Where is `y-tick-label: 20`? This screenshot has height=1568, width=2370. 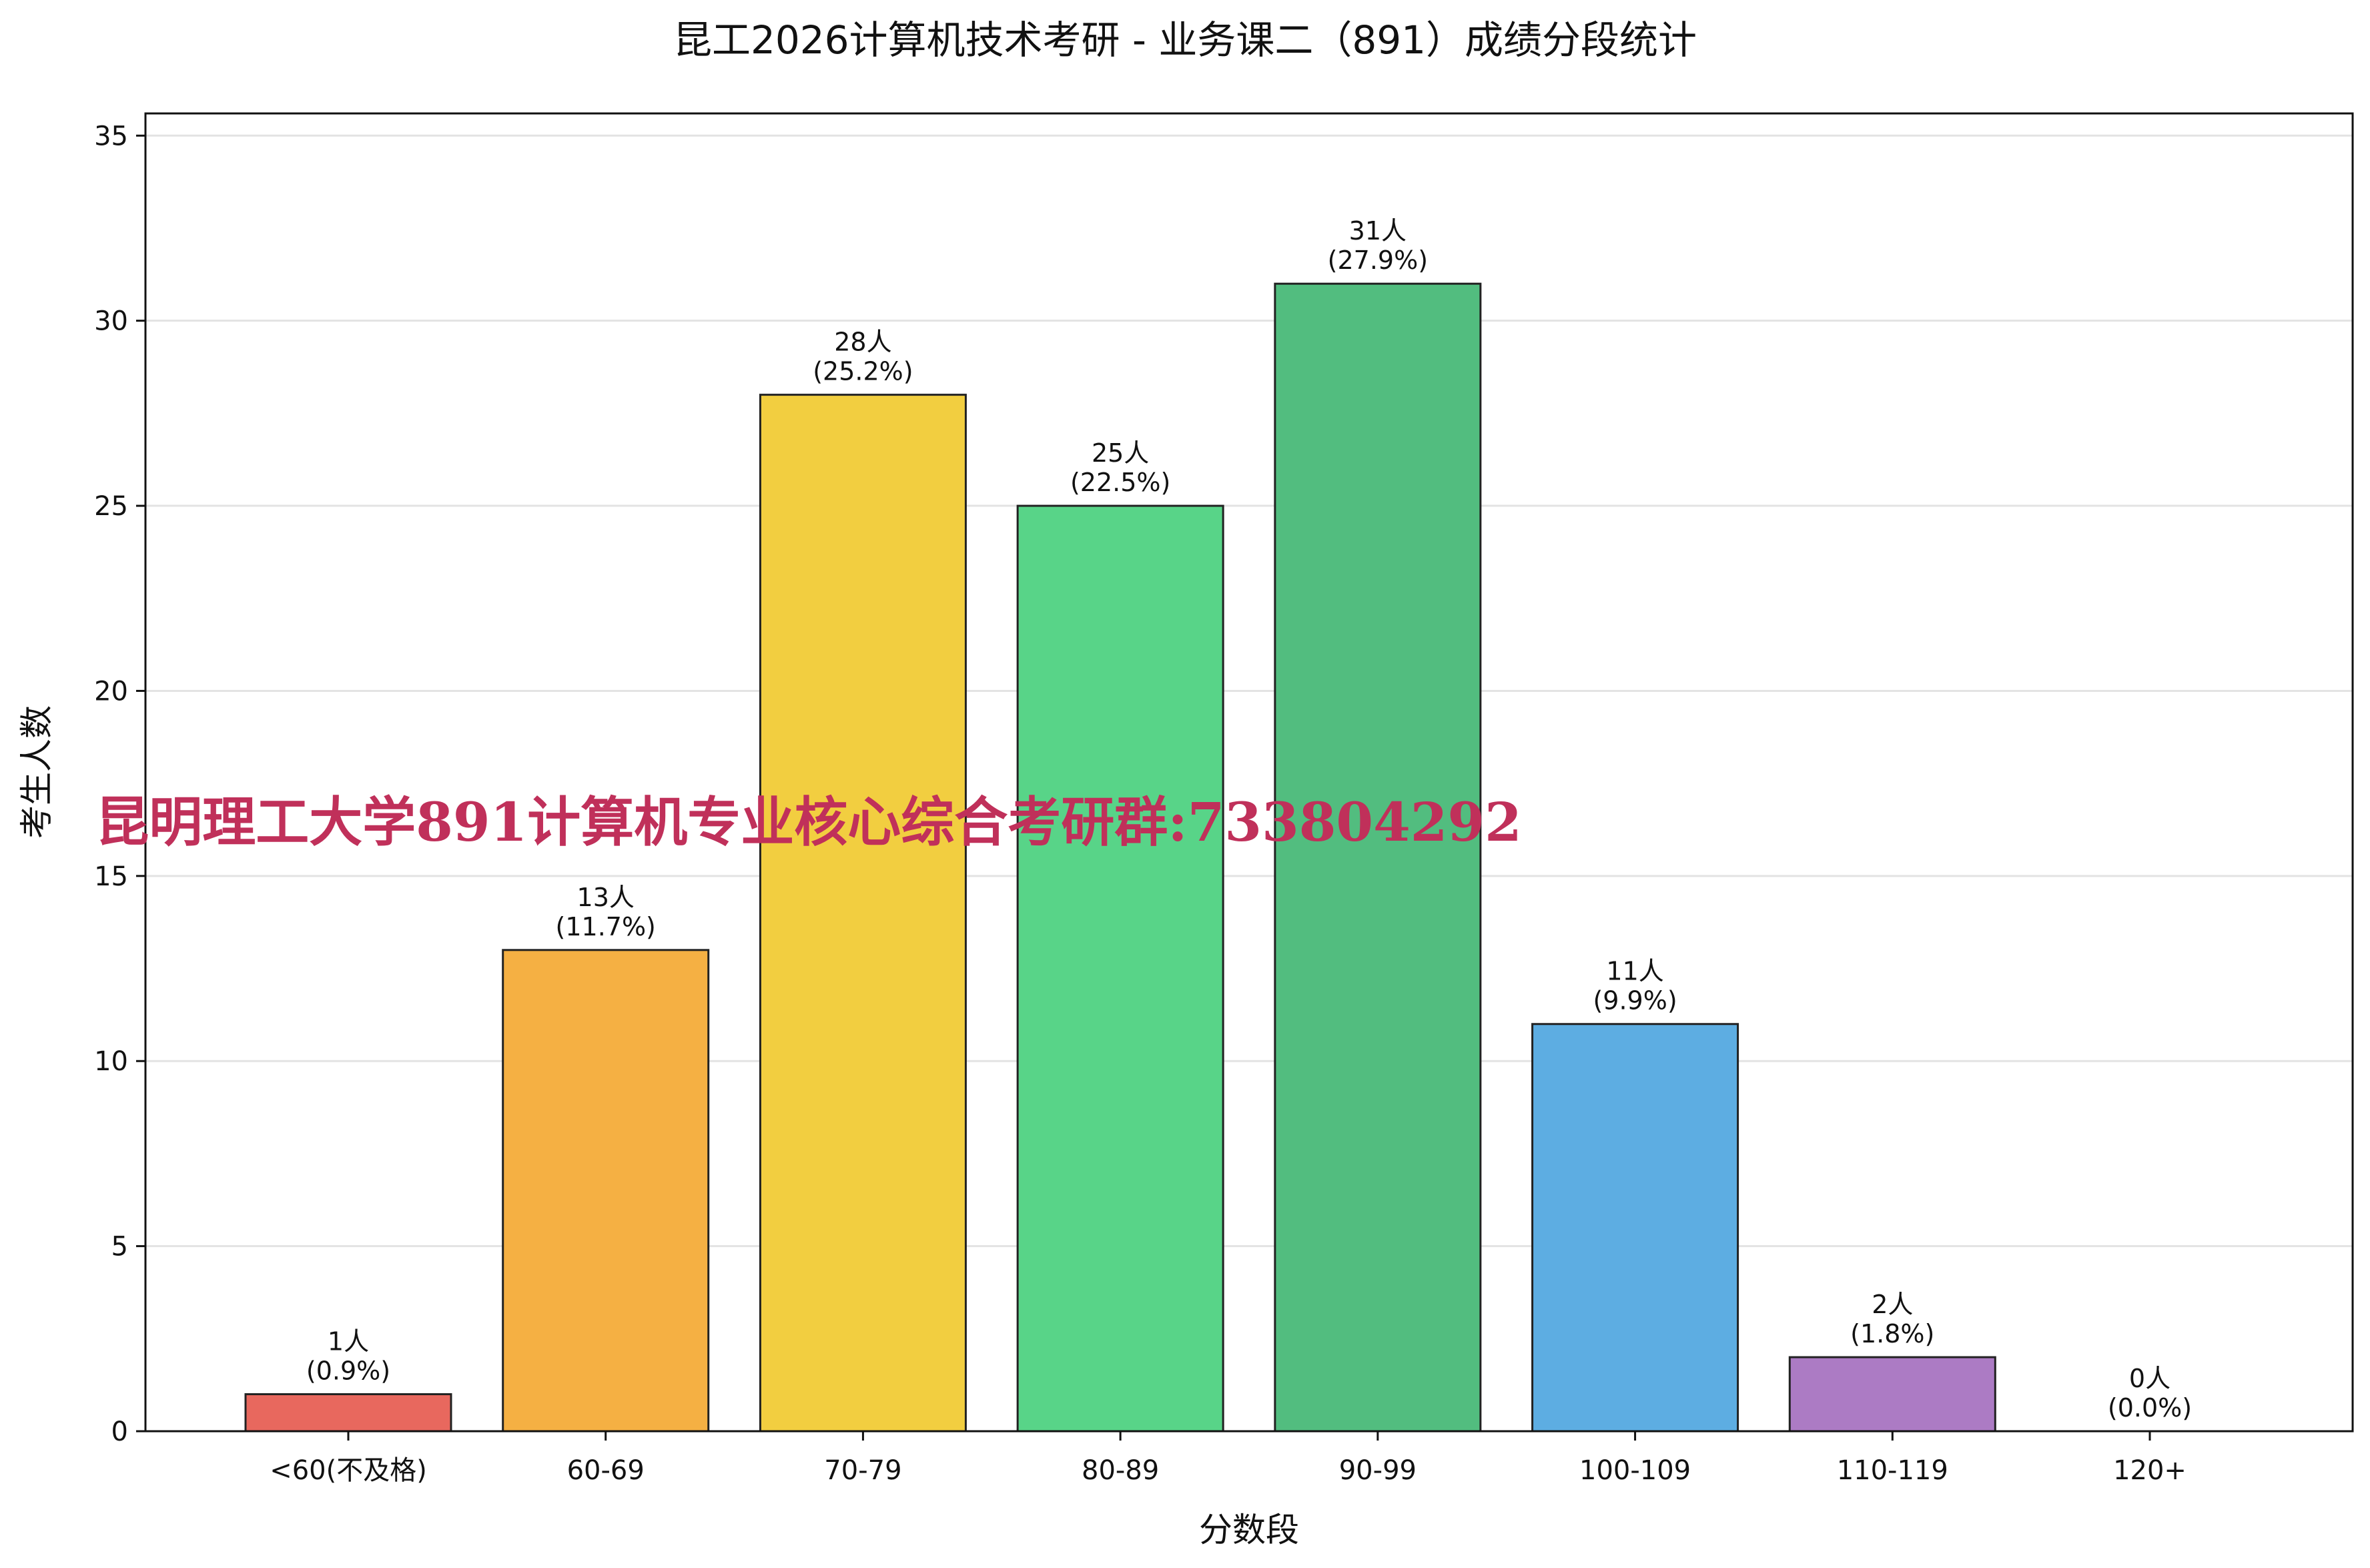 y-tick-label: 20 is located at coordinates (111, 691).